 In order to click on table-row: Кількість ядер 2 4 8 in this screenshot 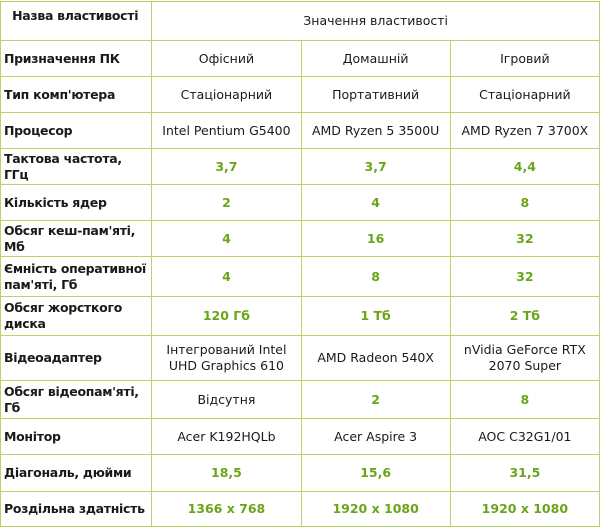, I will do `click(300, 202)`.